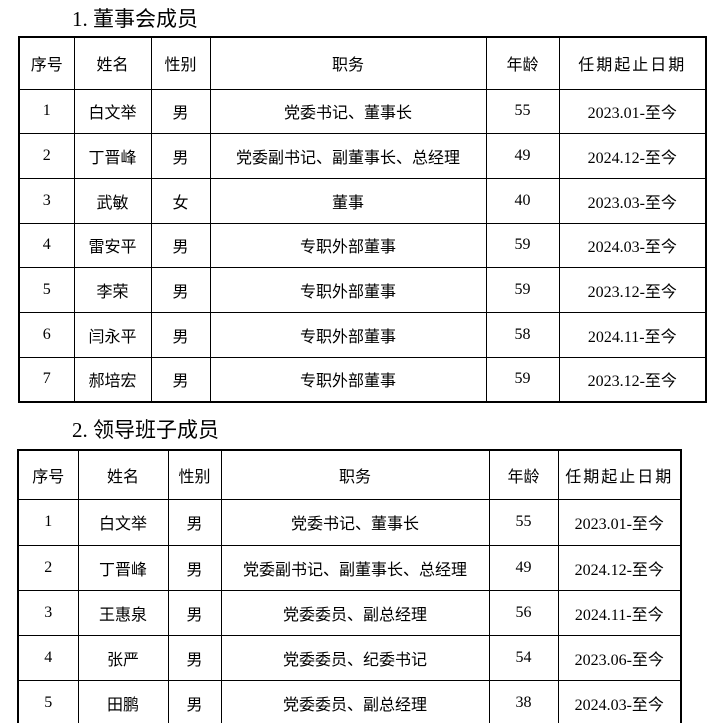 This screenshot has width=711, height=723. I want to click on table-cell: 王惠泉, so click(123, 612).